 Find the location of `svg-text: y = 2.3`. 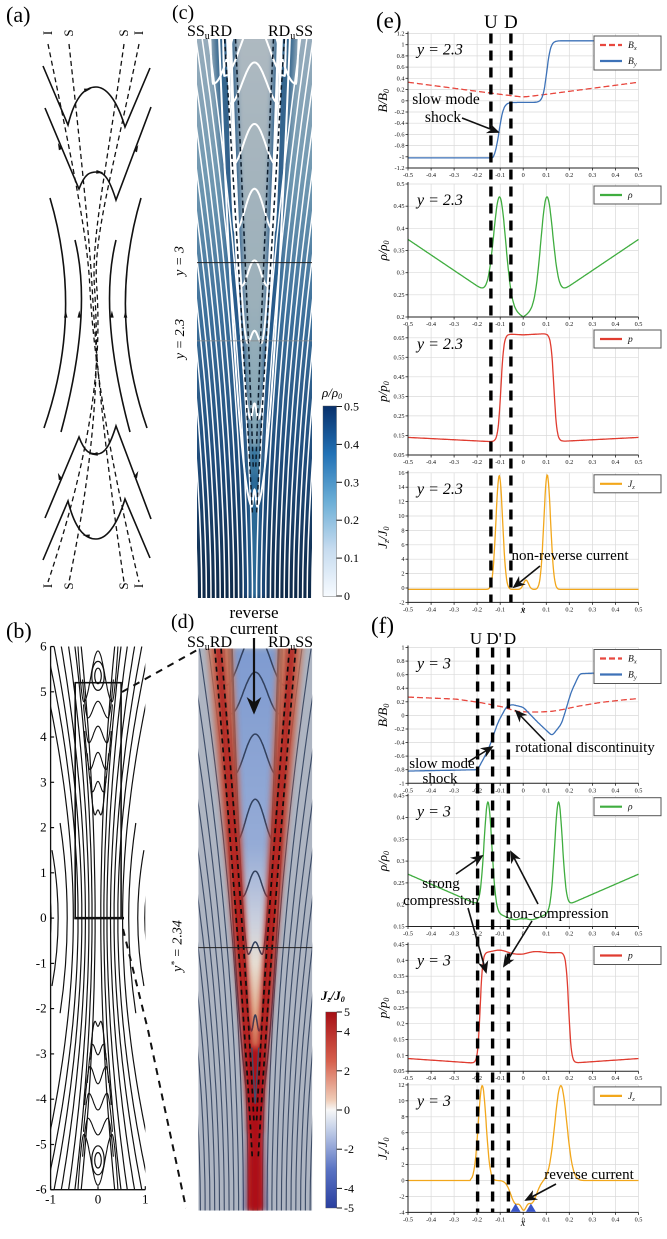

svg-text: y = 2.3 is located at coordinates (180, 340).